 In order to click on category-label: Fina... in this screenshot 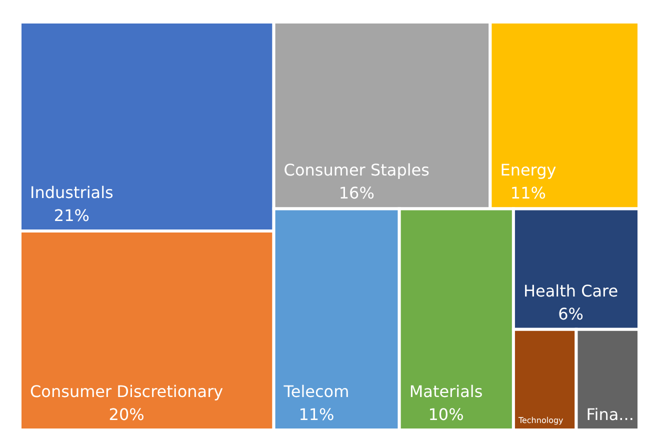, I will do `click(610, 414)`.